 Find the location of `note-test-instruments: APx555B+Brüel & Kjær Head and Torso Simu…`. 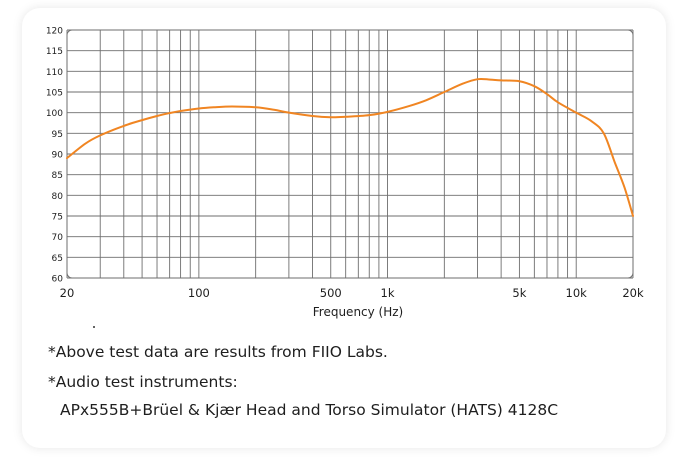

note-test-instruments: APx555B+Brüel & Kjær Head and Torso Simu… is located at coordinates (309, 410).